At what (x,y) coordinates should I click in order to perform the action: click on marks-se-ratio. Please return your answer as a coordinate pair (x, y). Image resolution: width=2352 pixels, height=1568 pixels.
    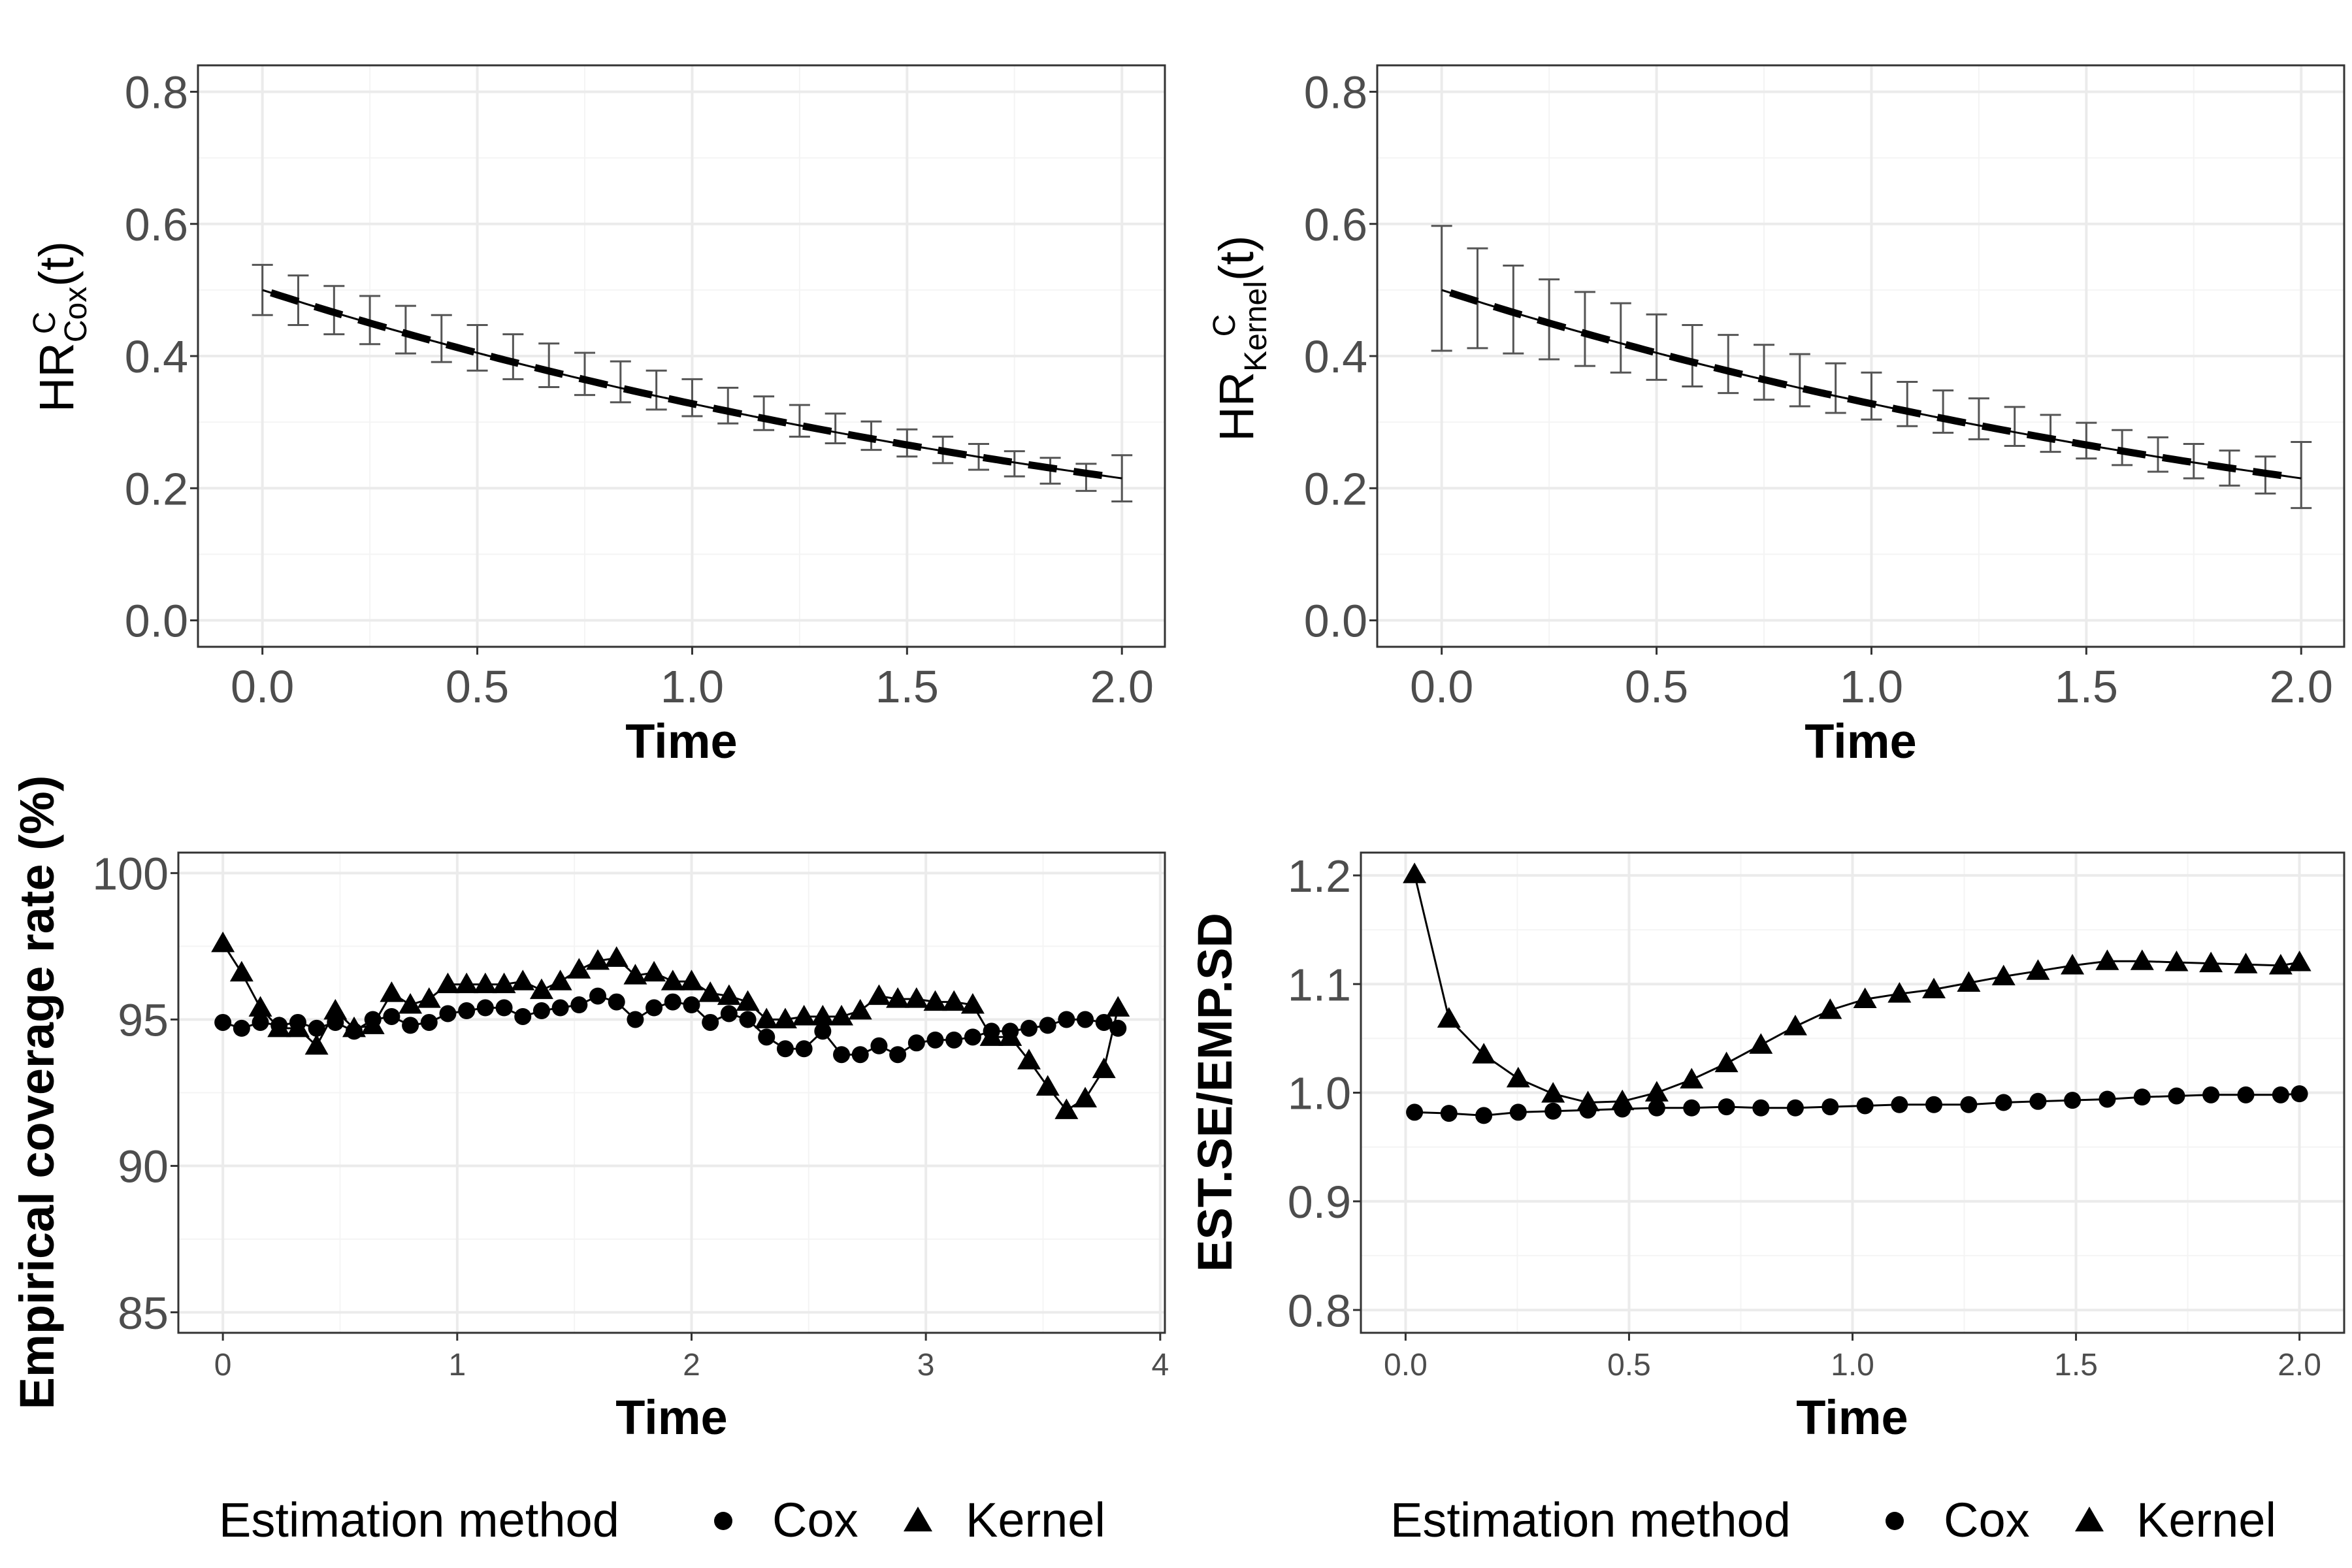
    Looking at the image, I should click on (1857, 993).